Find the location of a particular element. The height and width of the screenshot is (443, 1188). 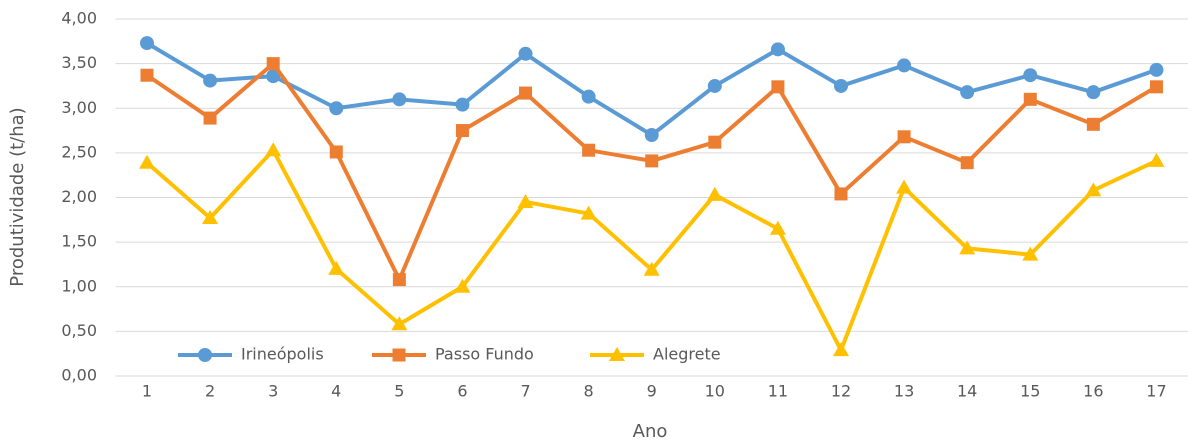

y-tick-label: 3,00 is located at coordinates (79, 107).